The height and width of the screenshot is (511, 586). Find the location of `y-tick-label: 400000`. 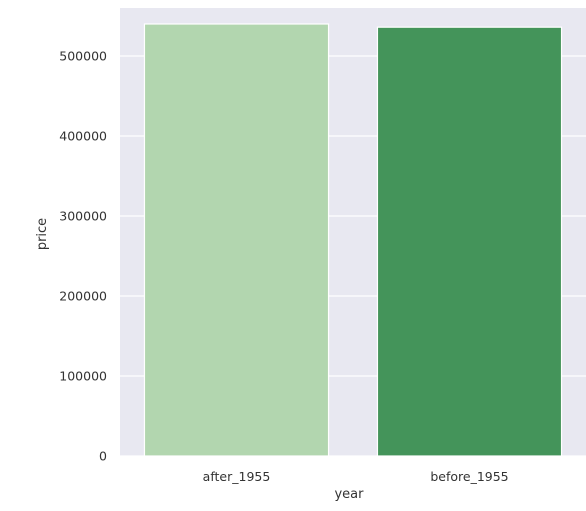

y-tick-label: 400000 is located at coordinates (83, 136).